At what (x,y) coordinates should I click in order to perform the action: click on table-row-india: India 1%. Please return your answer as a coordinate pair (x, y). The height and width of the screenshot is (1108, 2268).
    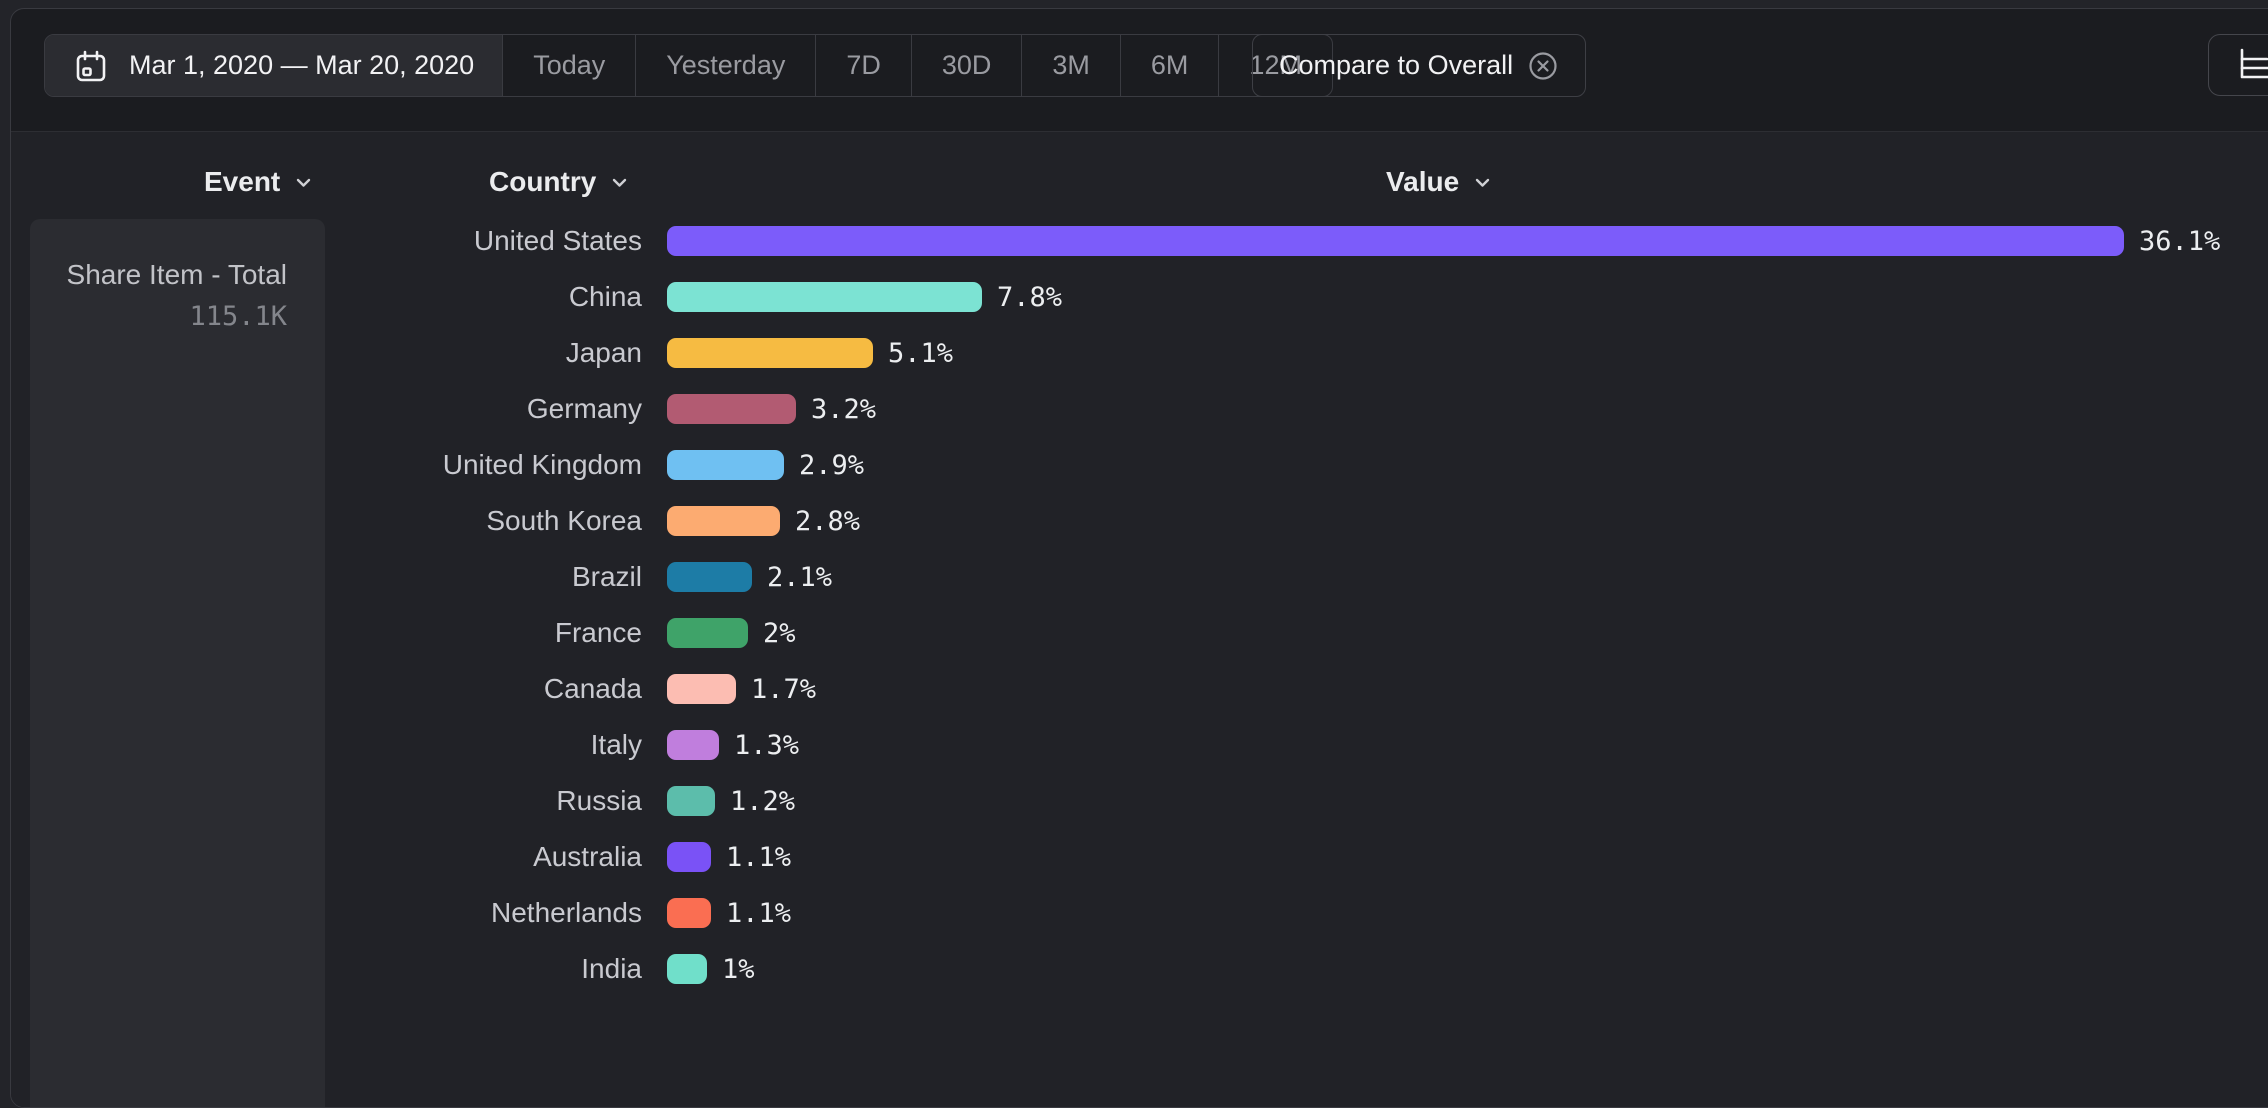
    Looking at the image, I should click on (1139, 969).